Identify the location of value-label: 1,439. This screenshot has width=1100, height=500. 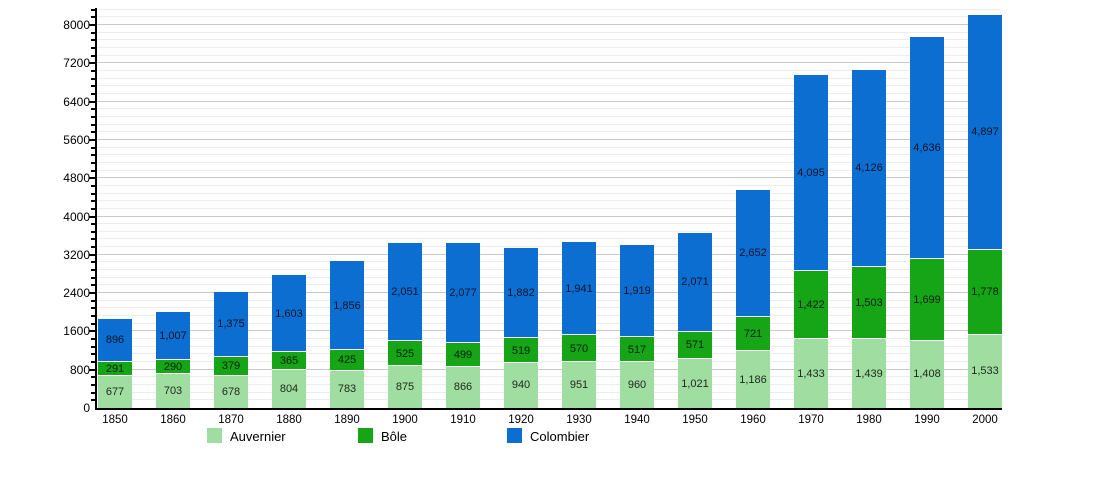
(869, 373).